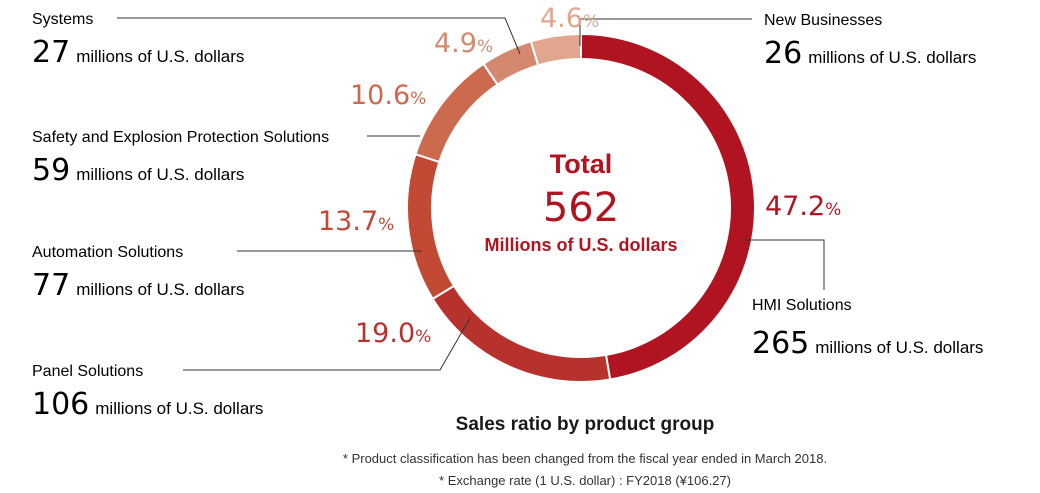 This screenshot has width=1040, height=493. Describe the element at coordinates (867, 343) in the screenshot. I see `value-hmi: 265 millions of U.S. dollars` at that location.